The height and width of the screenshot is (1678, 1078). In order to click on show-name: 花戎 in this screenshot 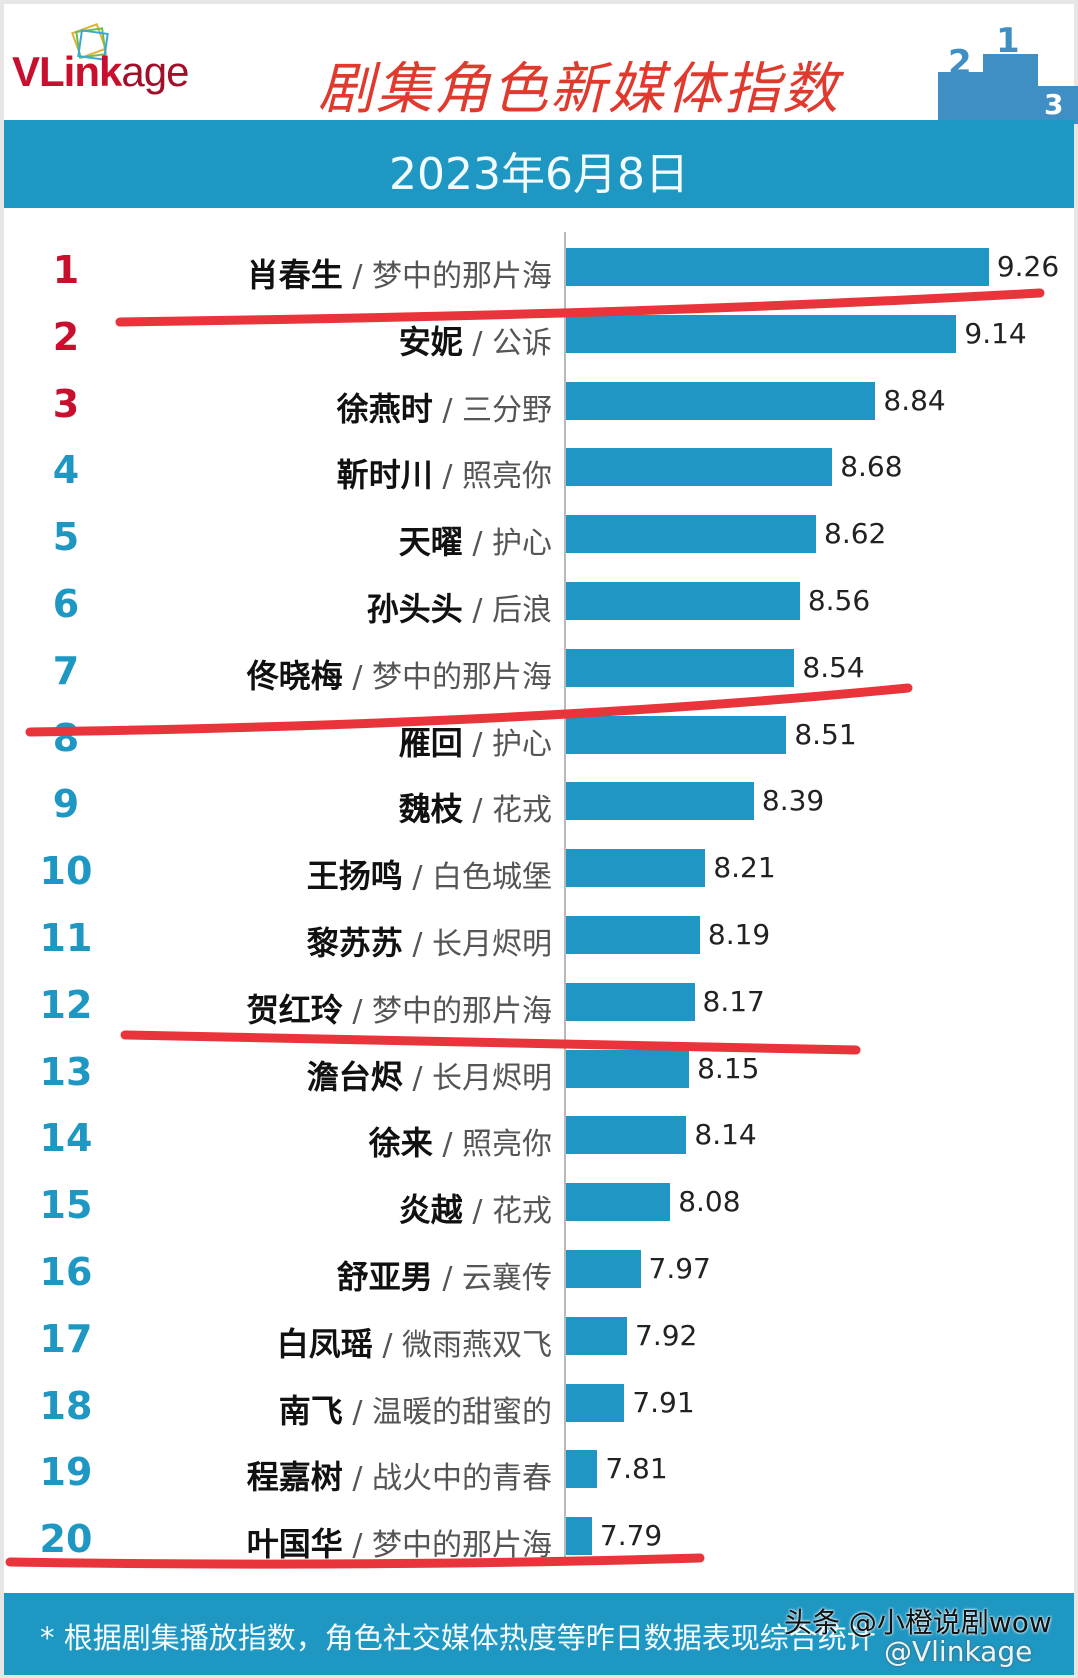, I will do `click(522, 1212)`.